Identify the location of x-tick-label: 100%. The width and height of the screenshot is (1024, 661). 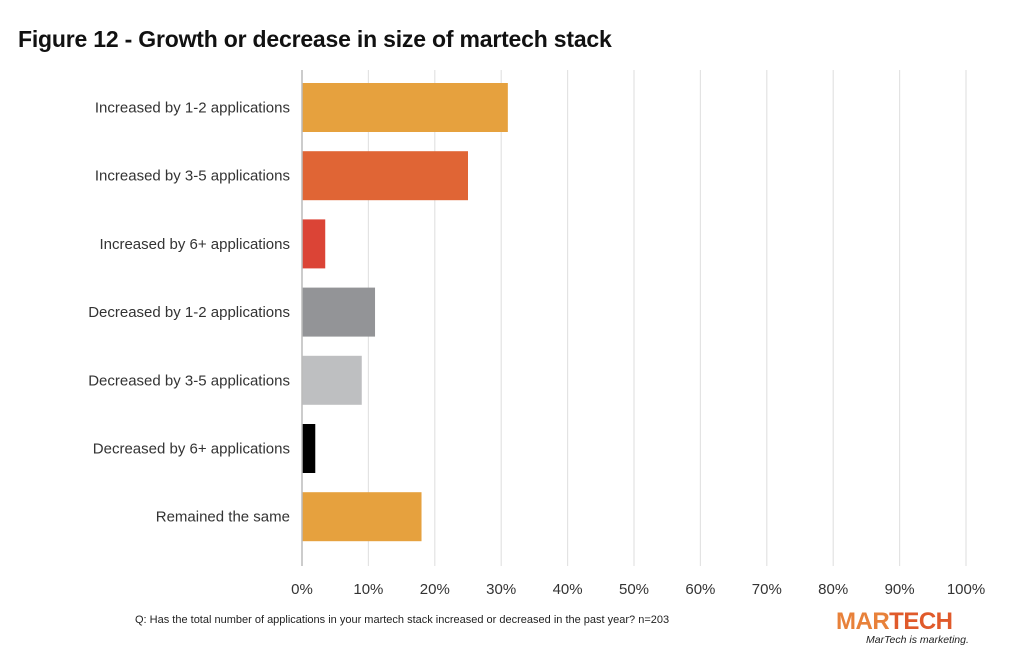
(966, 589).